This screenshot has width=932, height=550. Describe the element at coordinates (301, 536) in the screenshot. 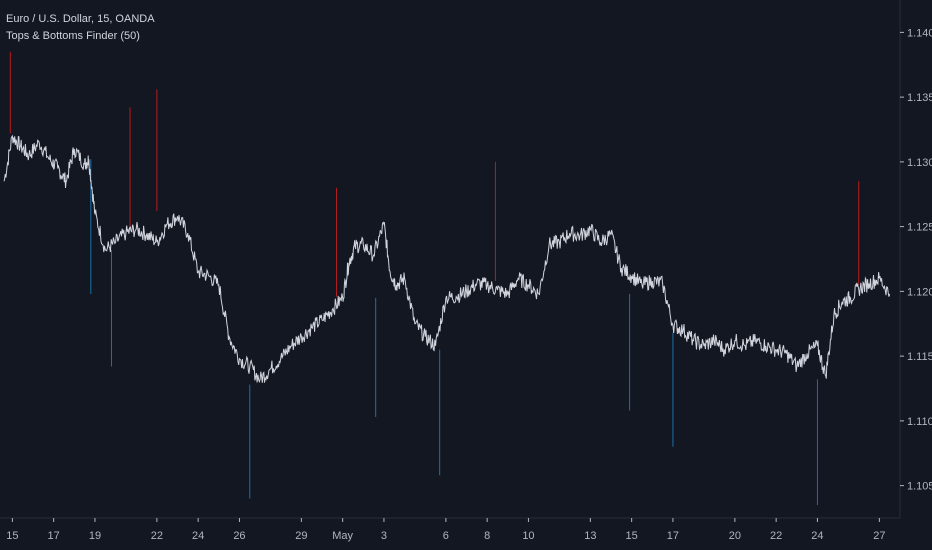

I see `time-tick-label: 29` at that location.